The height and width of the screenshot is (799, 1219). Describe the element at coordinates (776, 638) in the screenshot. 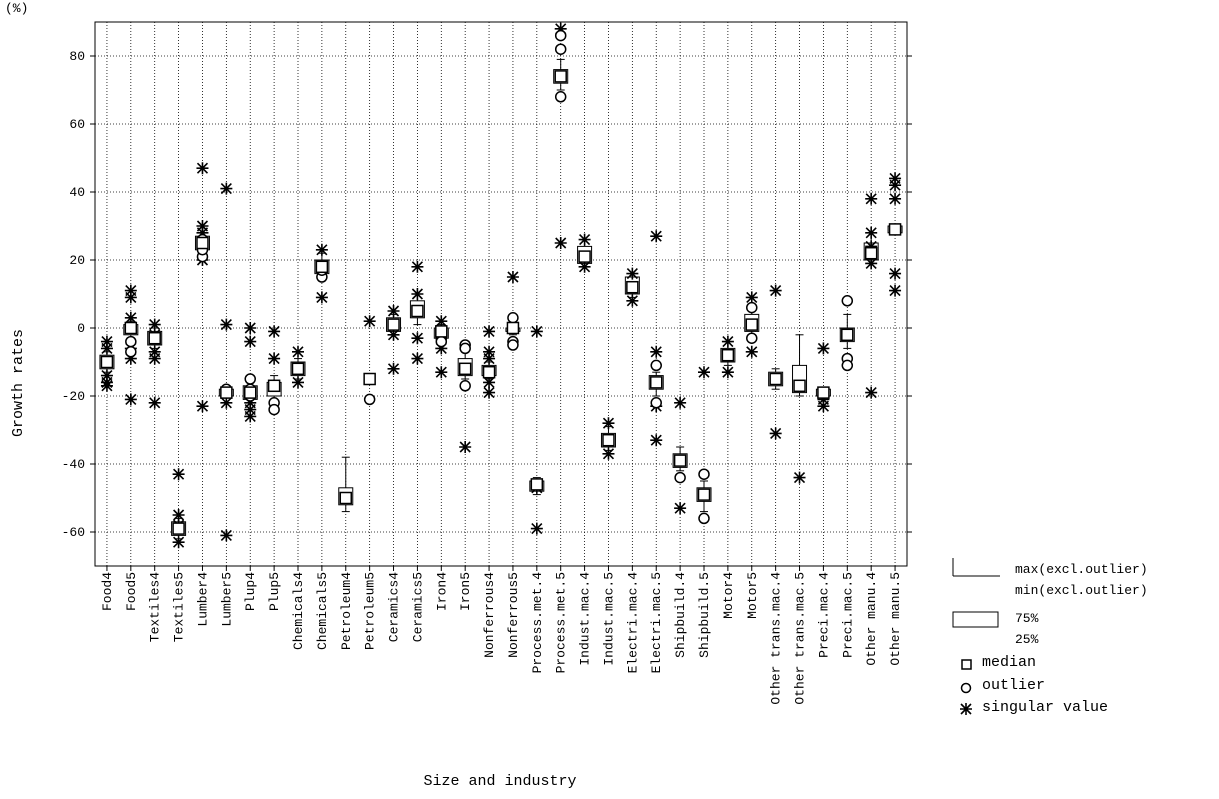

I see `x-tick-label: Other trans.mac.4` at that location.